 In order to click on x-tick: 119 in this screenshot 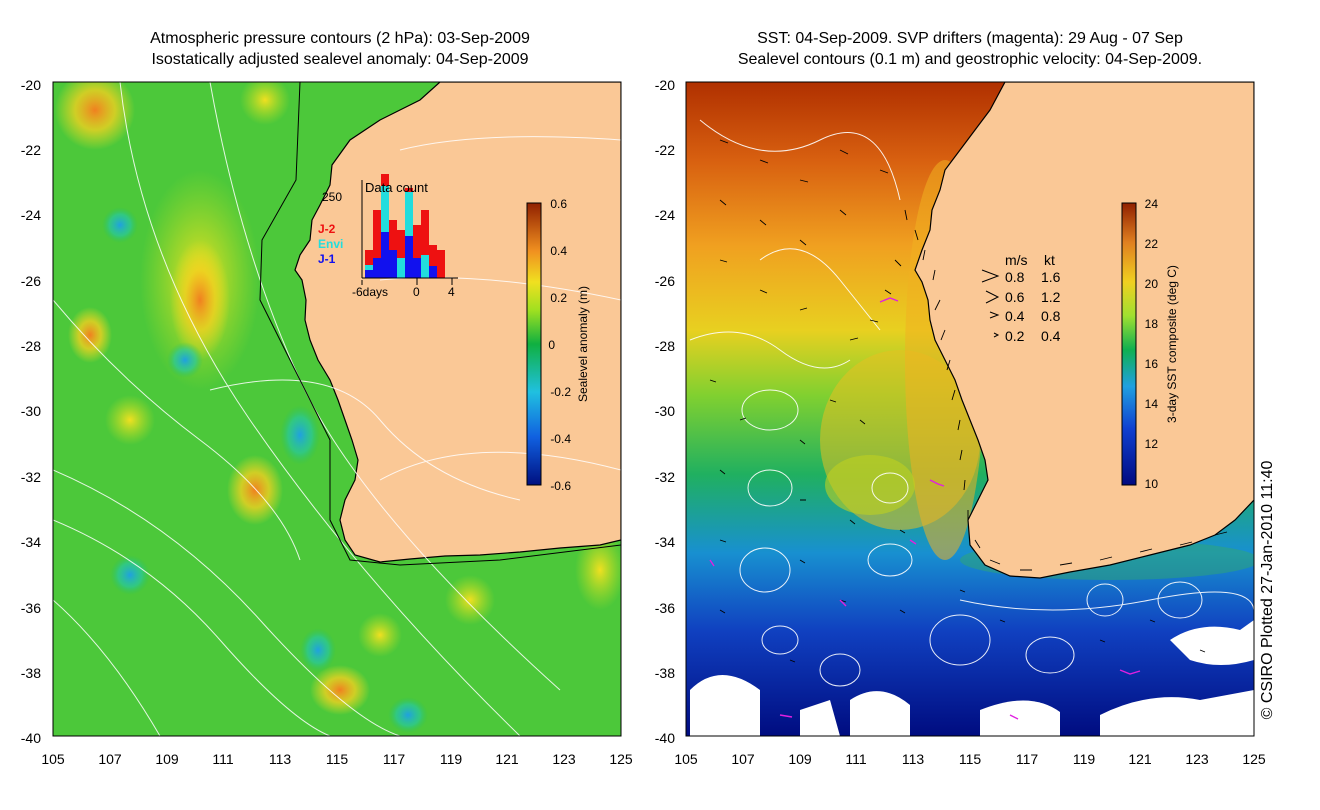, I will do `click(451, 759)`.